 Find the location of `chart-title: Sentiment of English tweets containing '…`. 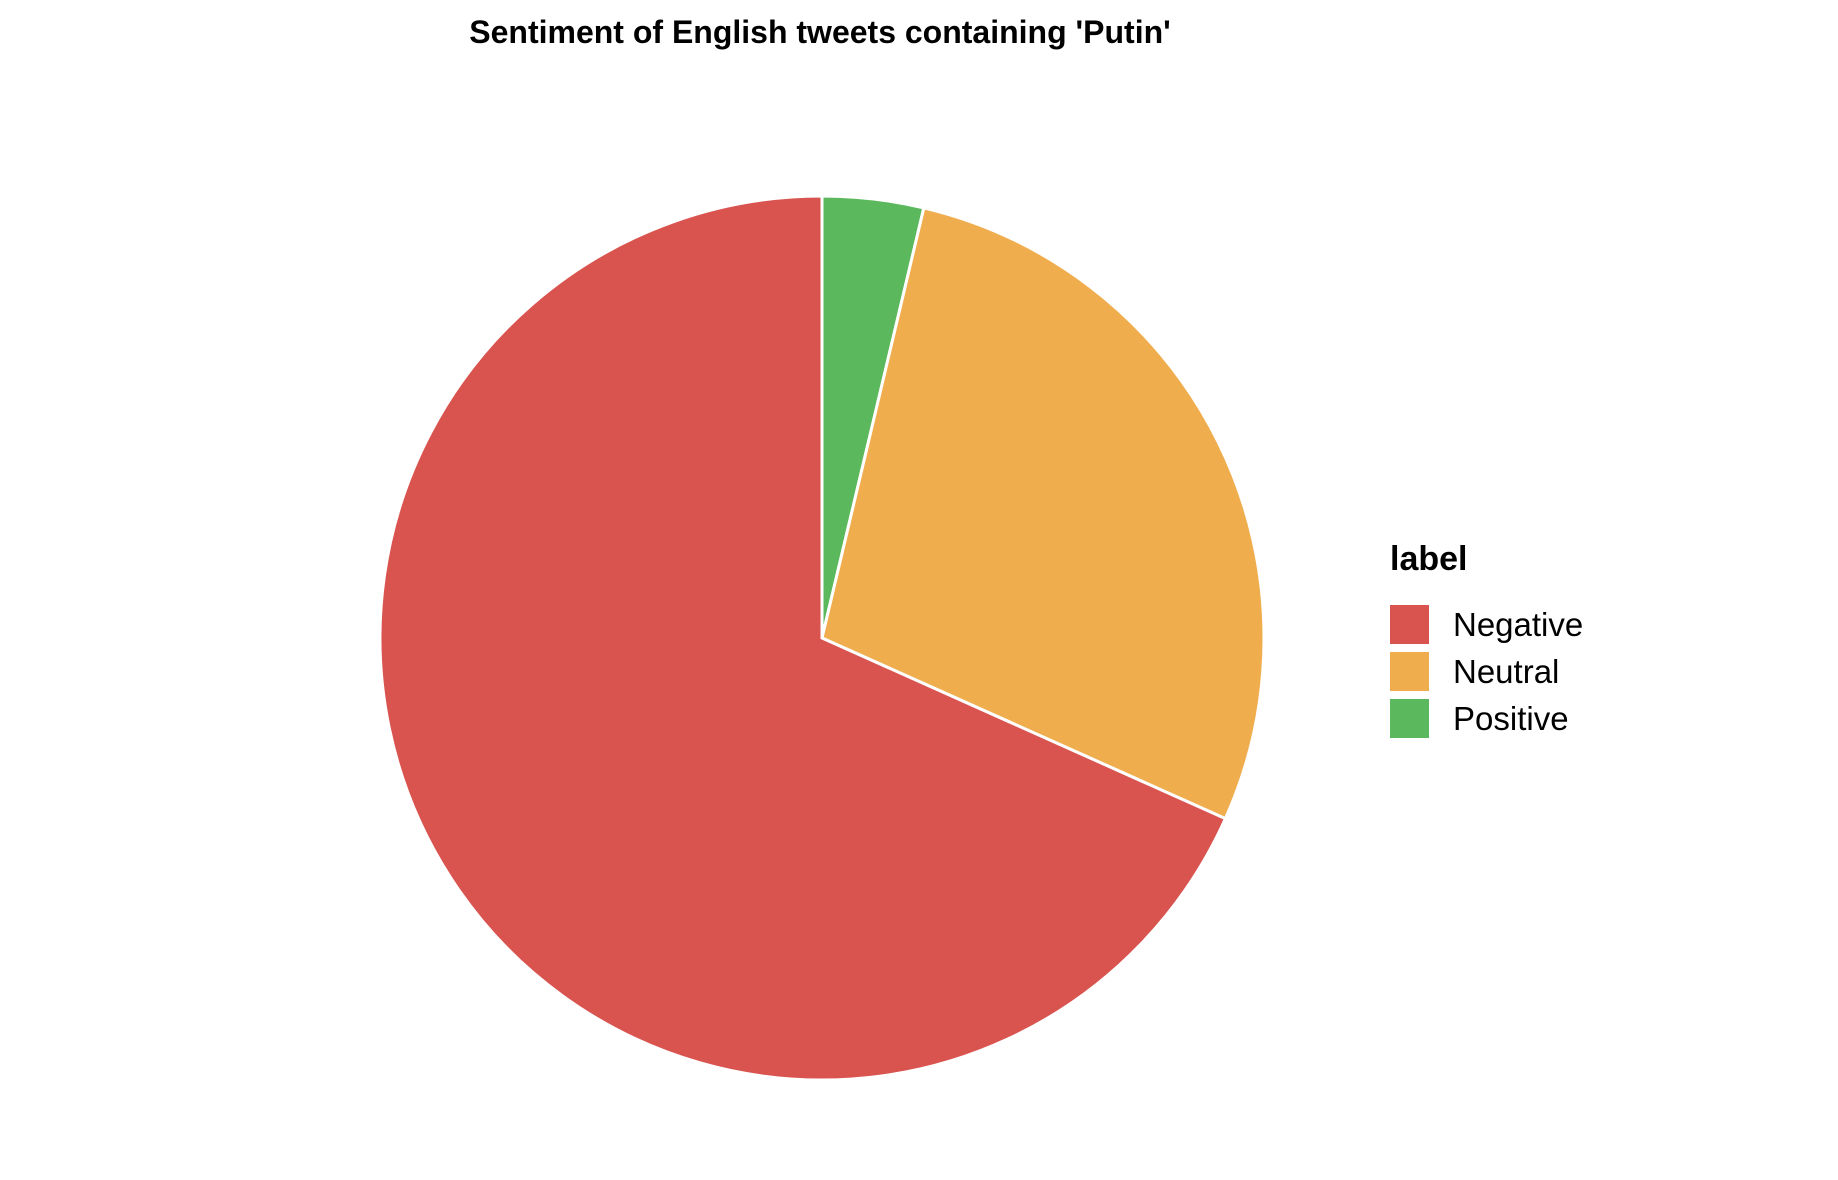

chart-title: Sentiment of English tweets containing '… is located at coordinates (820, 32).